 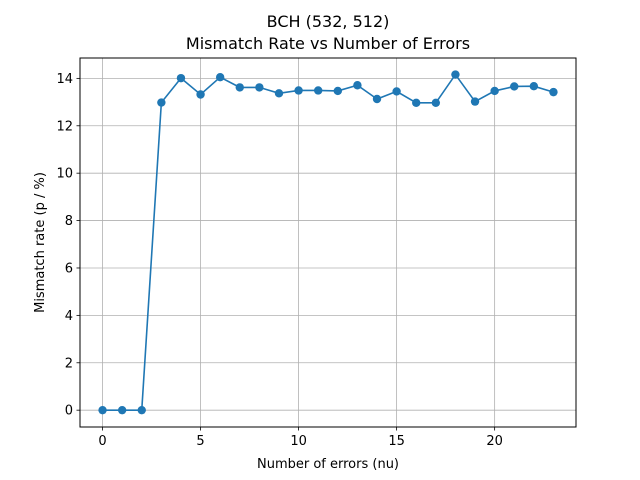 What do you see at coordinates (69, 316) in the screenshot?
I see `y-tick-label: 4` at bounding box center [69, 316].